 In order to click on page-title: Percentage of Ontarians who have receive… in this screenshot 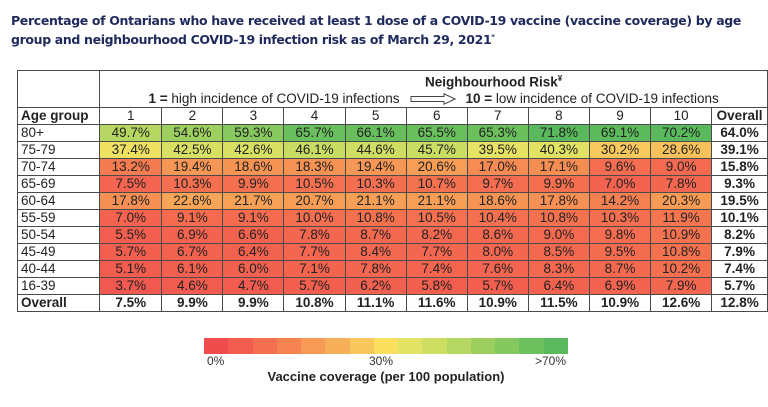, I will do `click(381, 30)`.